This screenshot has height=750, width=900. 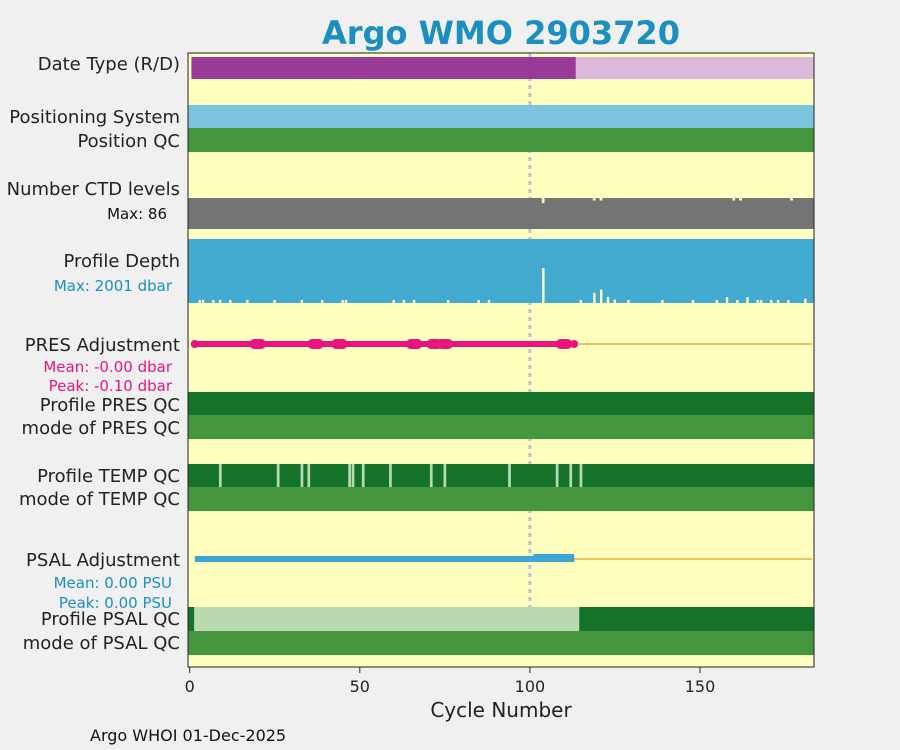 What do you see at coordinates (501, 475) in the screenshot?
I see `profile-temp-qc-bar` at bounding box center [501, 475].